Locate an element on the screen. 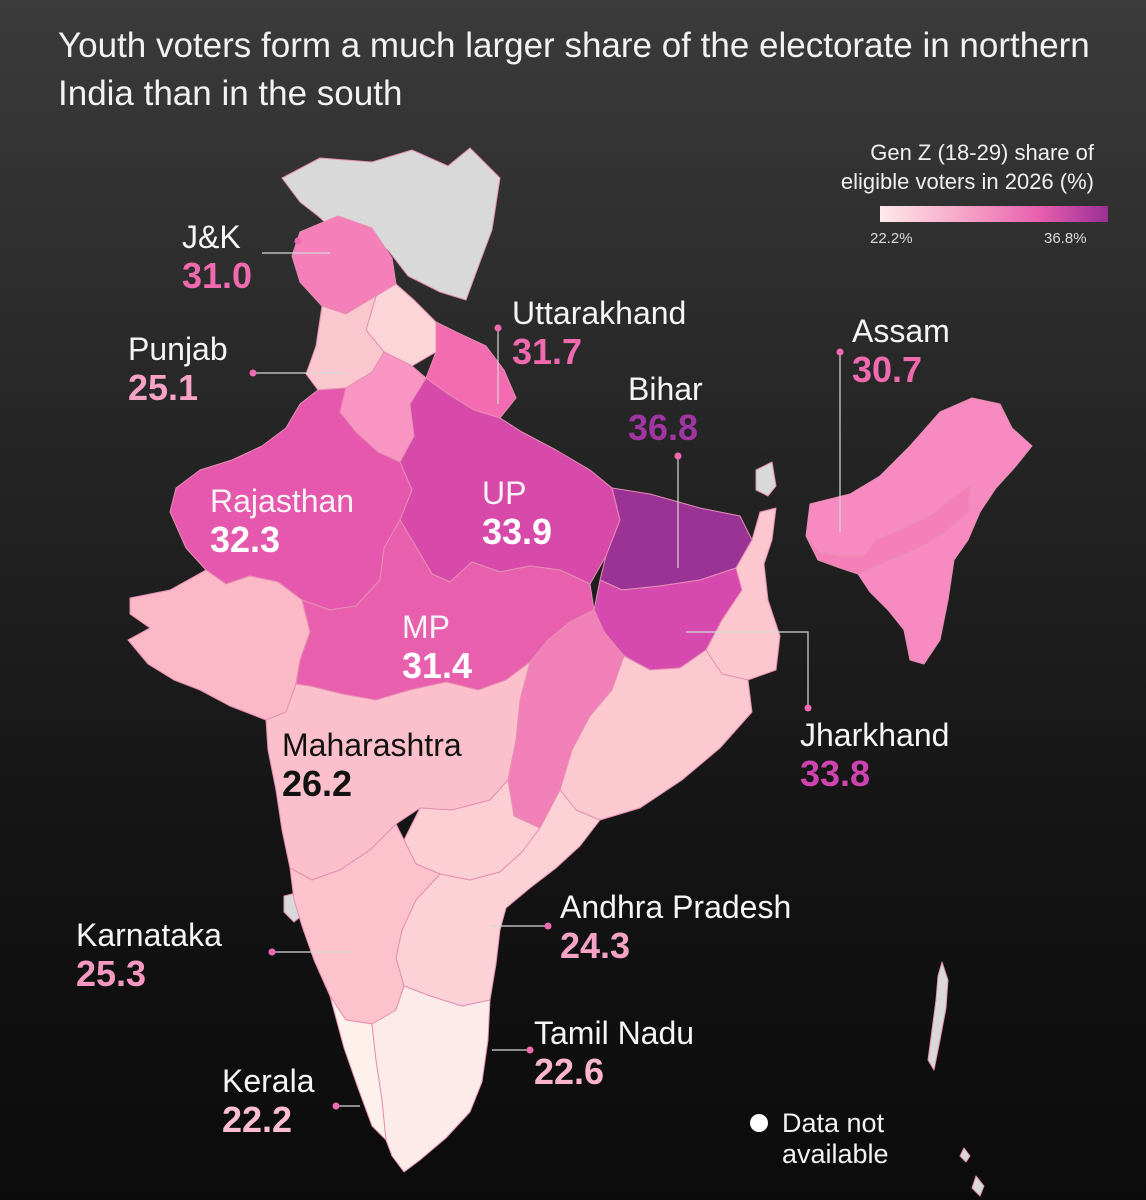  label-kerala: Kerala 22.2 is located at coordinates (268, 1101).